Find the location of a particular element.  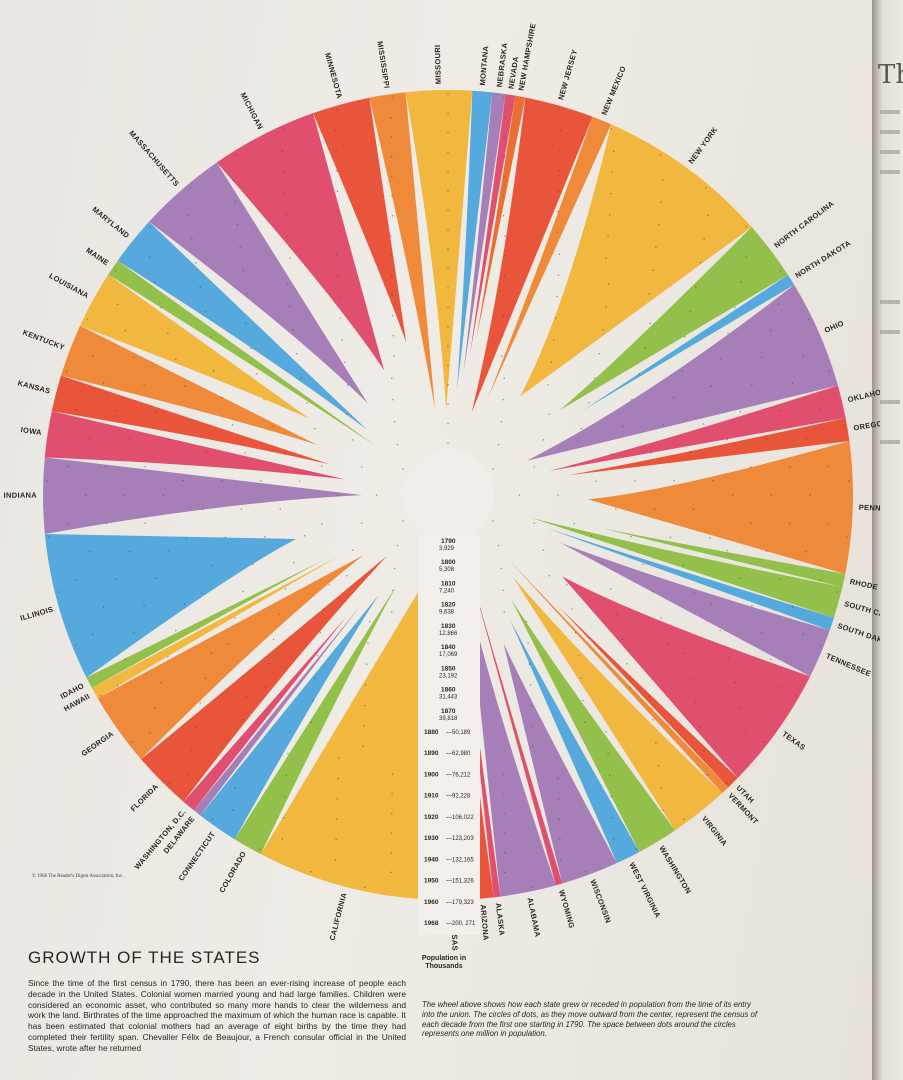

wedge-massachusetts is located at coordinates (258, 283).